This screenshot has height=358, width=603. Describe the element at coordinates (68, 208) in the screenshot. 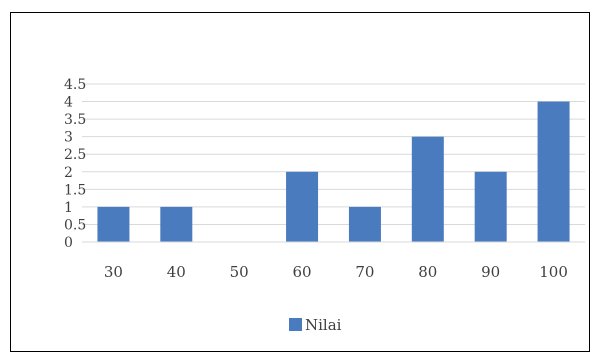

I see `y-tick-label: 1` at that location.